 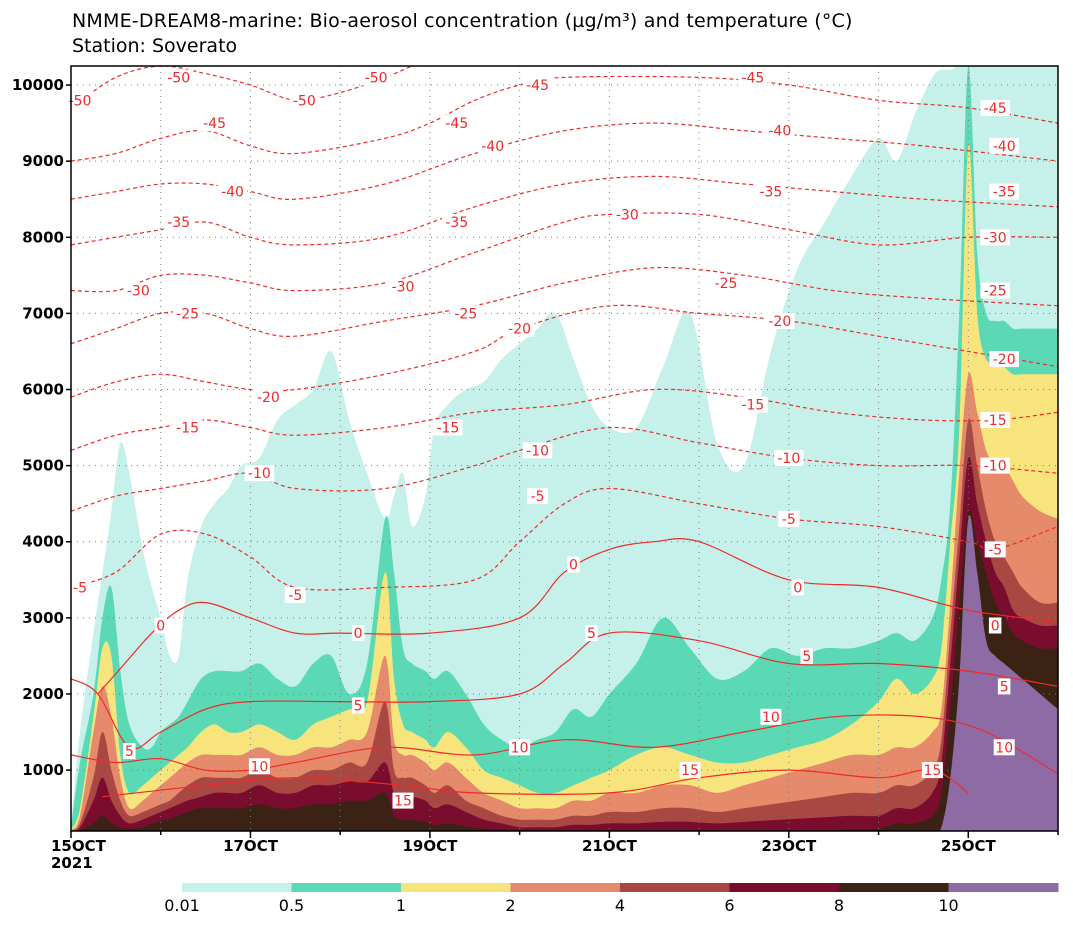 I want to click on colorbar-label: 8, so click(x=839, y=905).